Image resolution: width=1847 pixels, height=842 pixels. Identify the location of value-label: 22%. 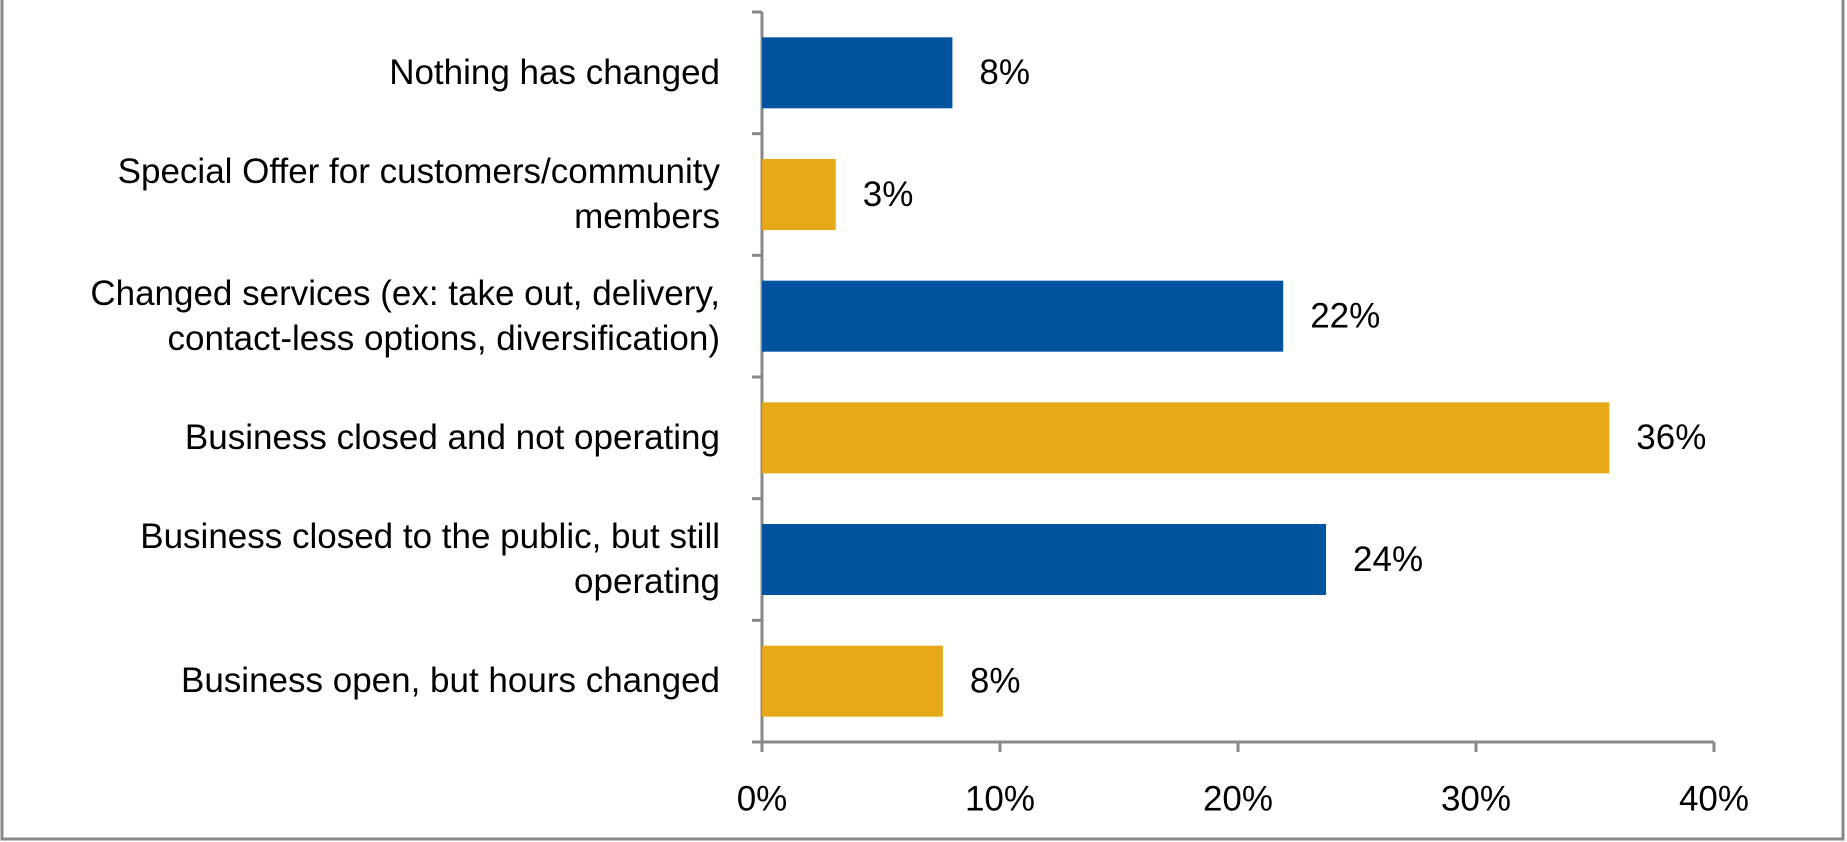
(1345, 315).